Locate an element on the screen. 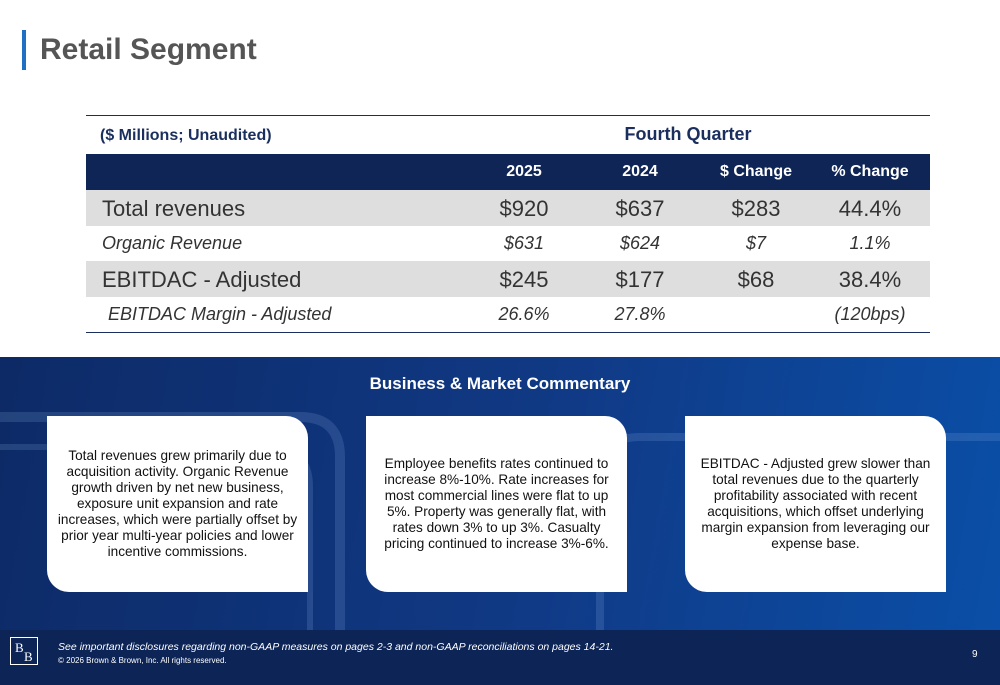 The height and width of the screenshot is (685, 1000). commentary-title: Business & Market Commentary is located at coordinates (500, 383).